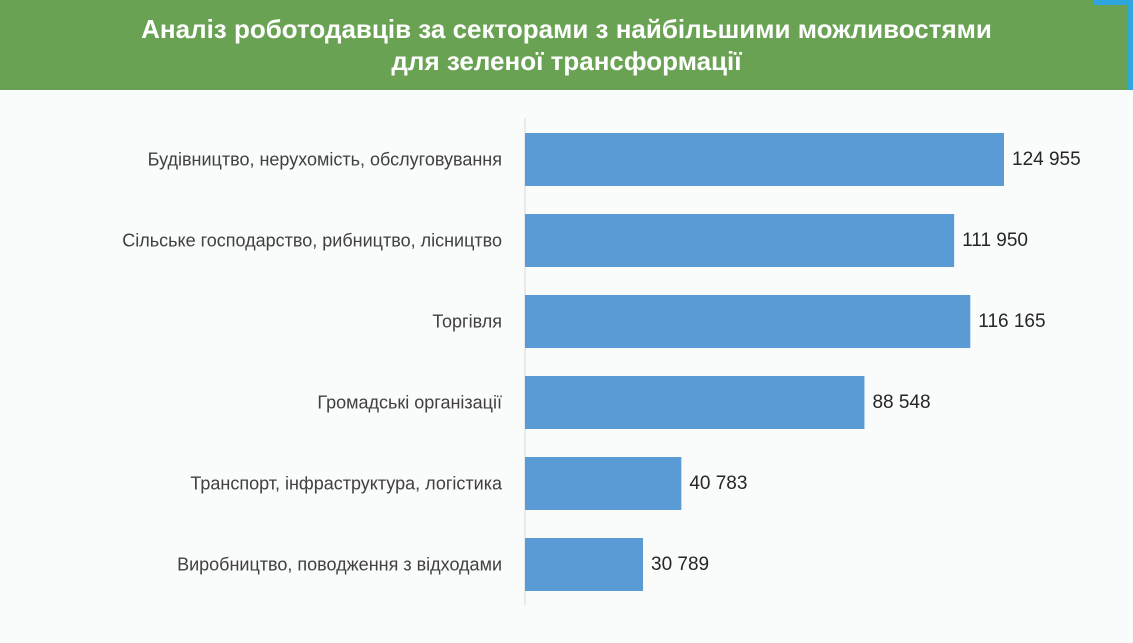 This screenshot has height=643, width=1133. What do you see at coordinates (680, 564) in the screenshot?
I see `value-label-6: 30 789` at bounding box center [680, 564].